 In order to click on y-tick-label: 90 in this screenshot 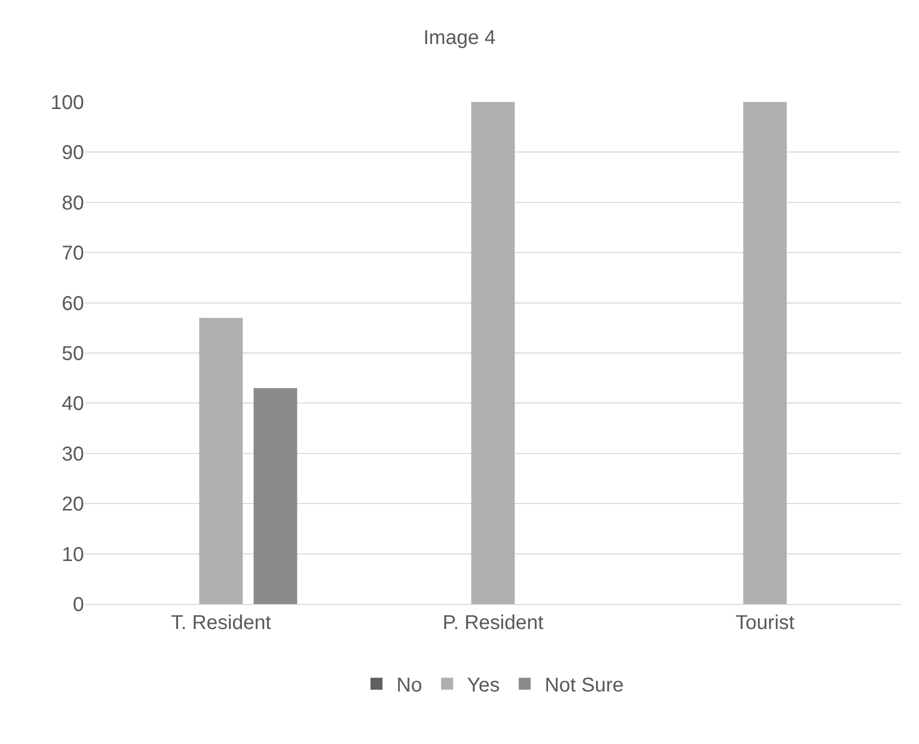, I will do `click(73, 153)`.